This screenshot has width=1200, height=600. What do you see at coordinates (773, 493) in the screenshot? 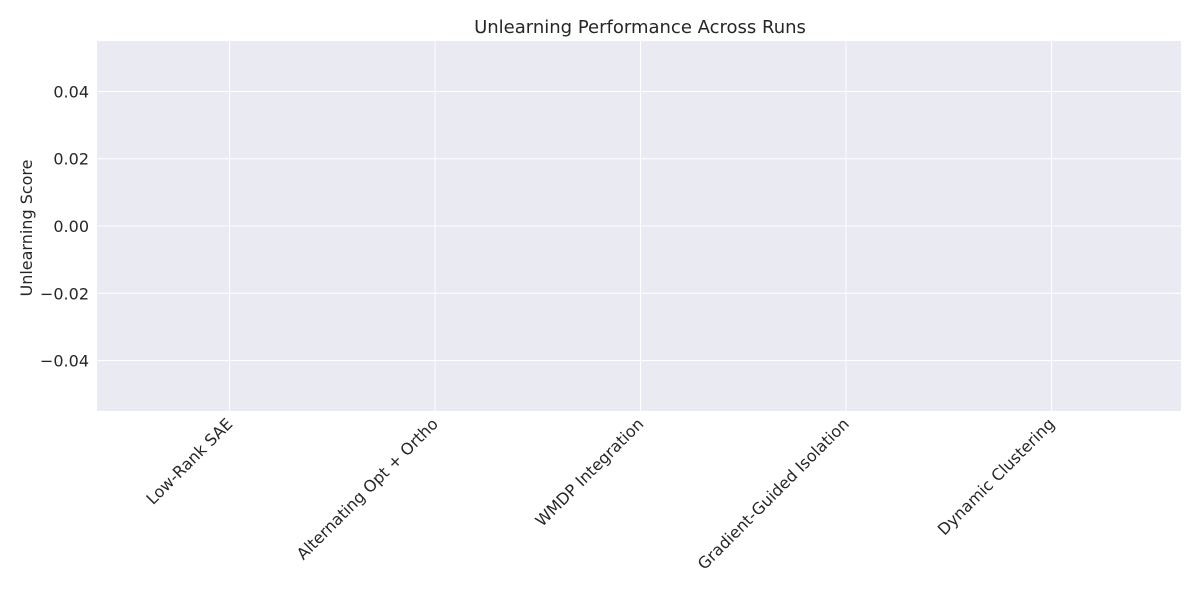
I see `x-tick-label: Gradient-Guided Isolation` at bounding box center [773, 493].